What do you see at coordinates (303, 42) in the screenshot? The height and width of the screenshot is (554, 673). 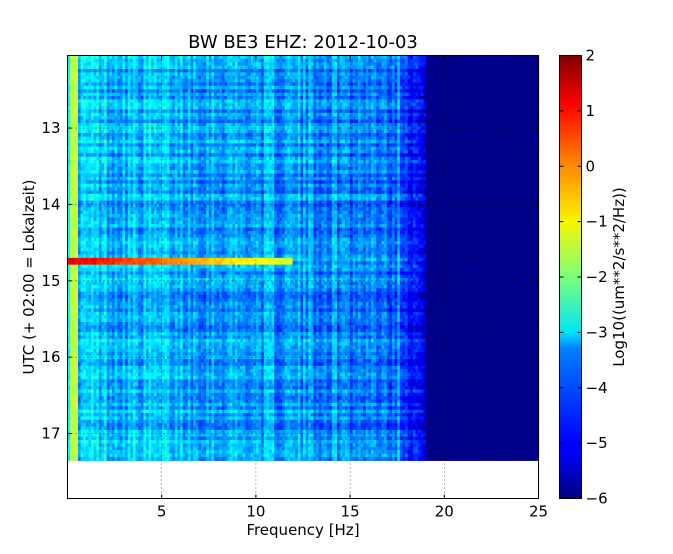 I see `chart-title: BW BE3 EHZ: 2012-10-03` at bounding box center [303, 42].